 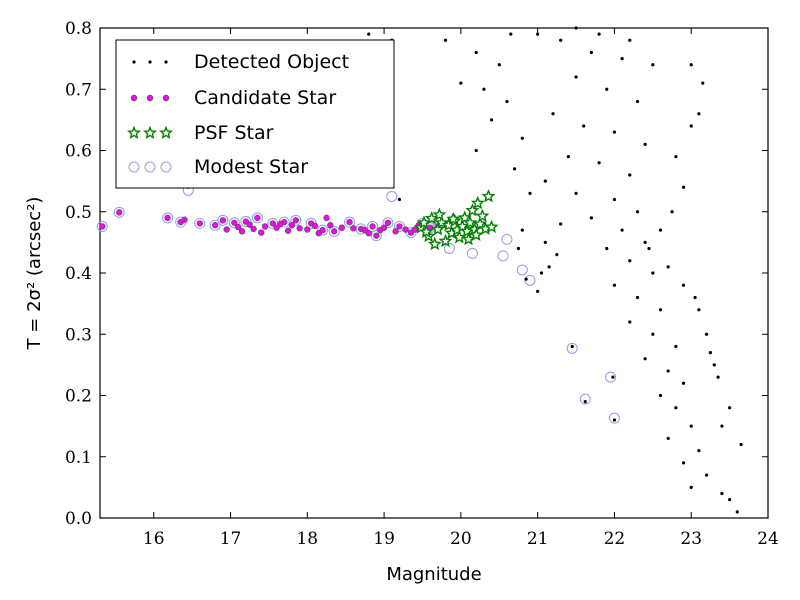 What do you see at coordinates (150, 116) in the screenshot?
I see `legend-symbols` at bounding box center [150, 116].